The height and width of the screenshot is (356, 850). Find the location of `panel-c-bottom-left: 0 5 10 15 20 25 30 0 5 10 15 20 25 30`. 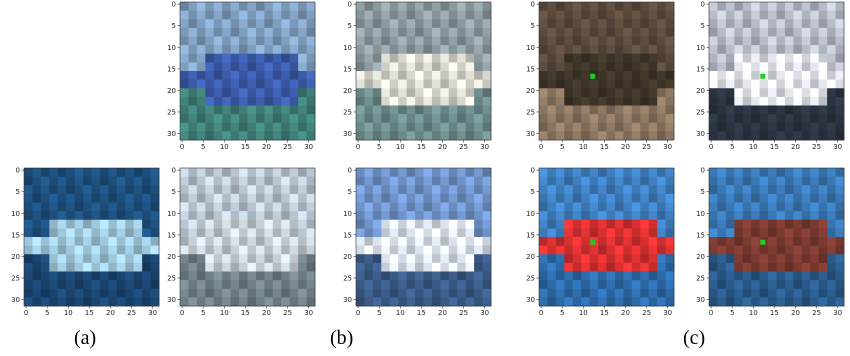

panel-c-bottom-left: 0 5 10 15 20 25 30 0 5 10 15 20 25 30 is located at coordinates (600, 242).